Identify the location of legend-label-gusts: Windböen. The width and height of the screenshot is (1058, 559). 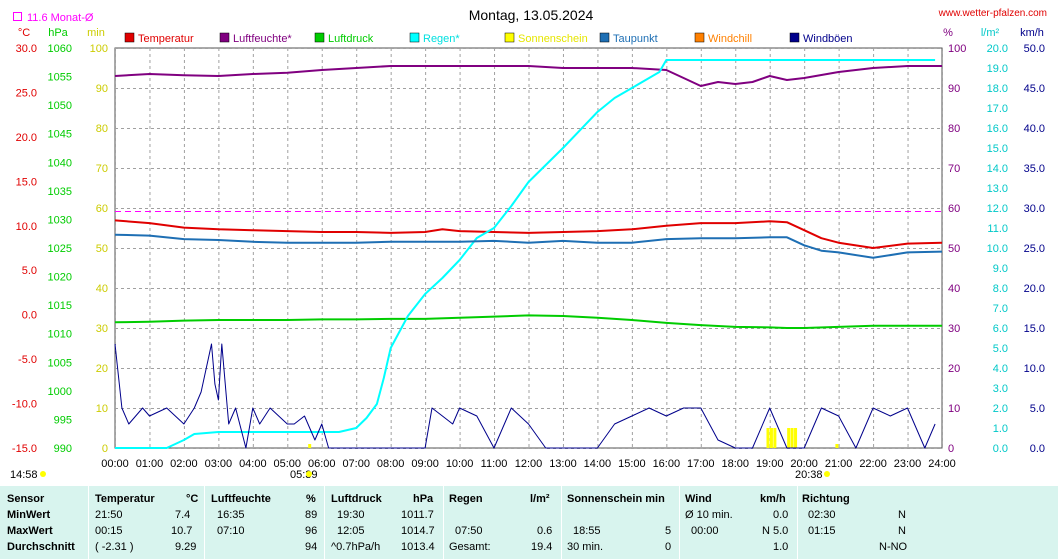
(828, 39).